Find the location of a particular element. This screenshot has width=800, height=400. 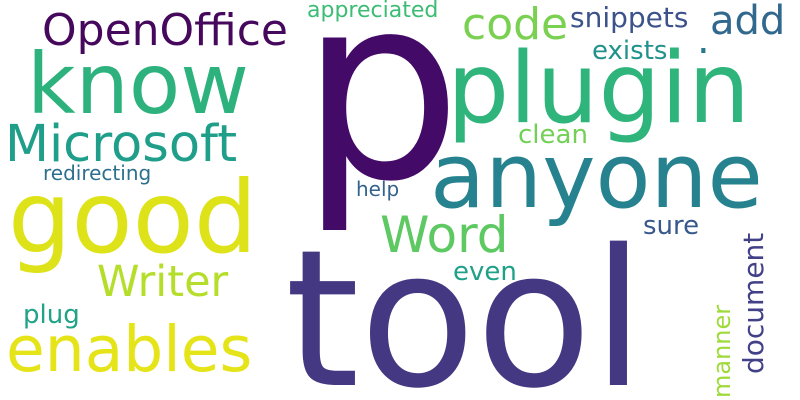

word-anyone: anyone is located at coordinates (596, 176).